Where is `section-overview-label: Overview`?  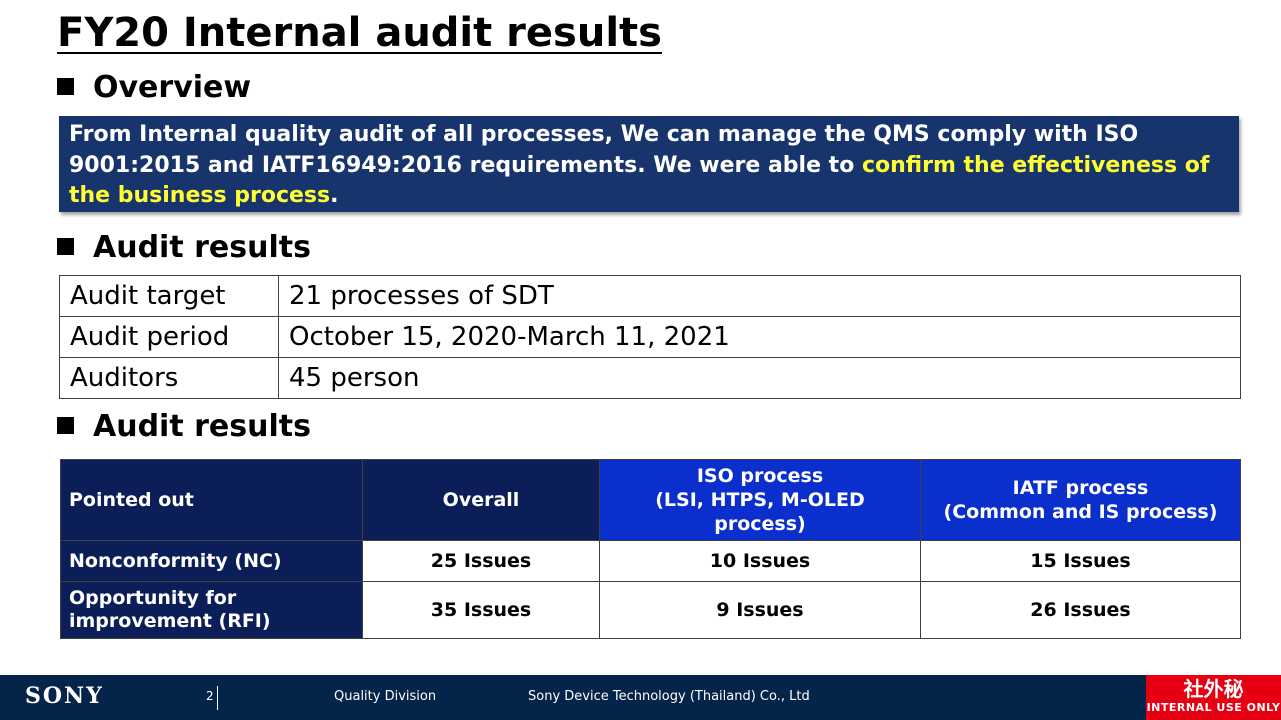 section-overview-label: Overview is located at coordinates (172, 87).